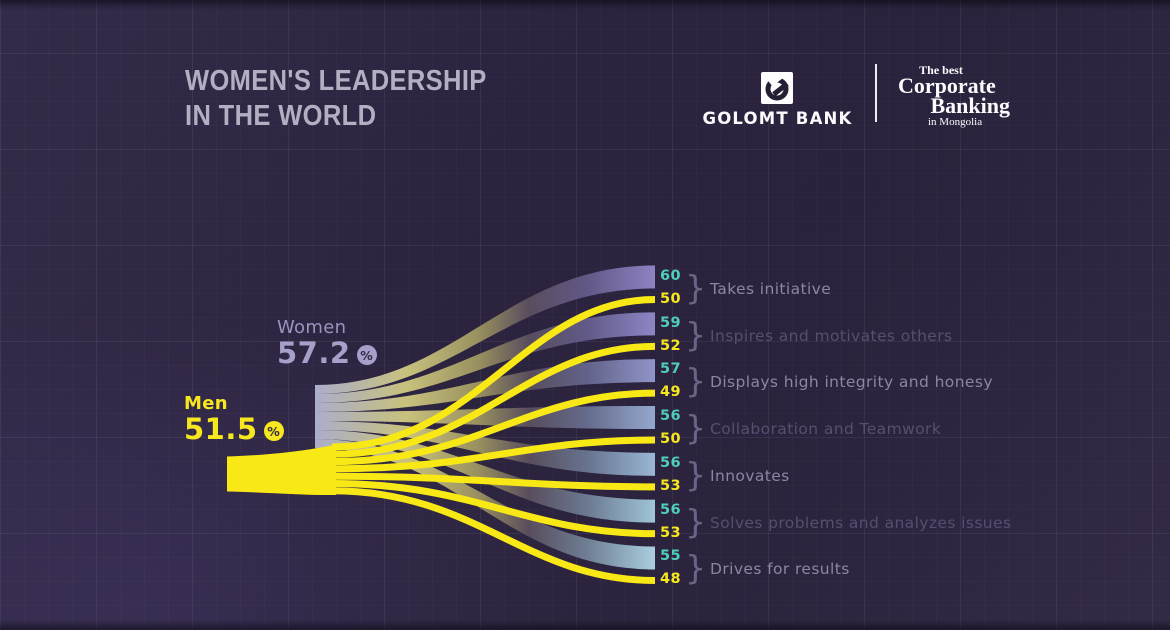 This screenshot has width=1170, height=630. I want to click on men-category-value: 48, so click(670, 579).